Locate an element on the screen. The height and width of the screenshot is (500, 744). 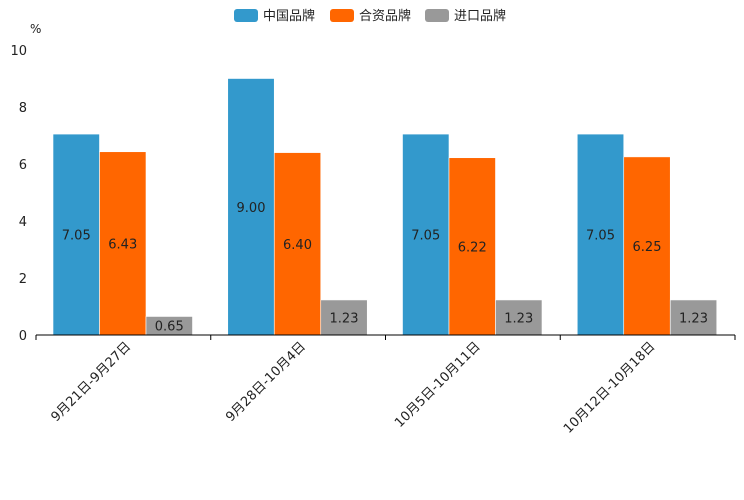
y-tick-label-4: 4 is located at coordinates (23, 222).